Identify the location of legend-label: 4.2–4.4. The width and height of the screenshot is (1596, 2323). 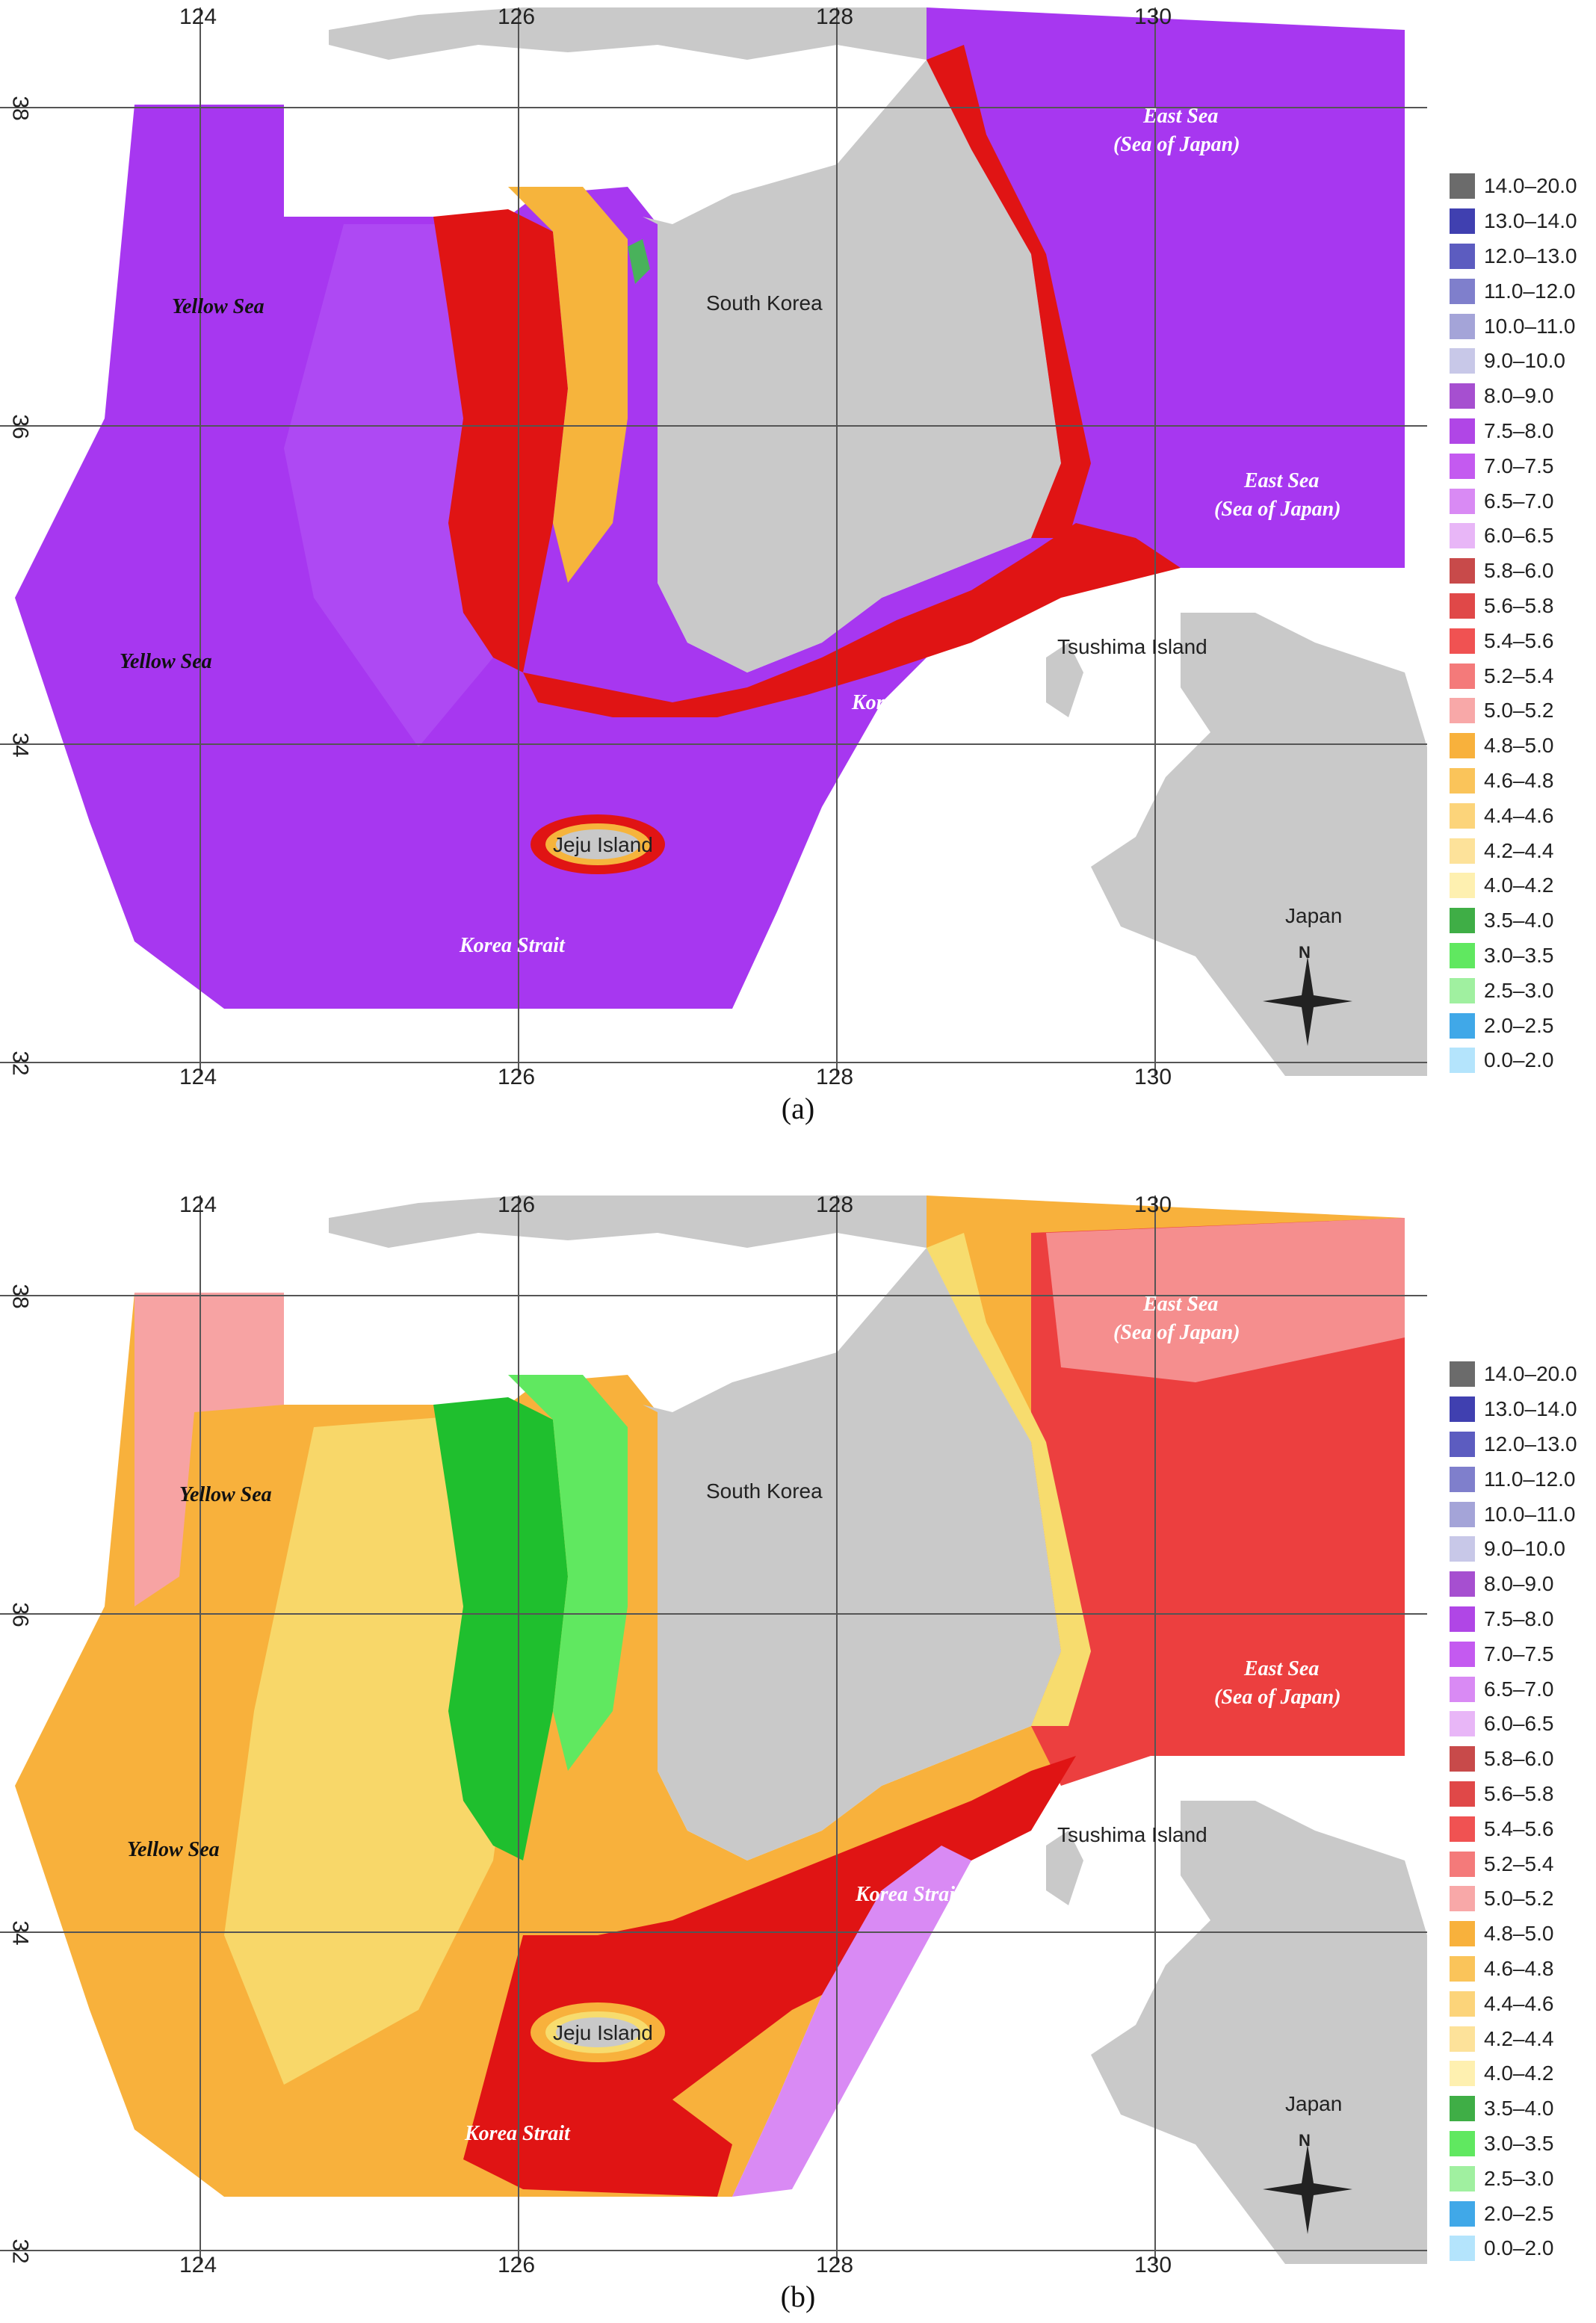
(1519, 850).